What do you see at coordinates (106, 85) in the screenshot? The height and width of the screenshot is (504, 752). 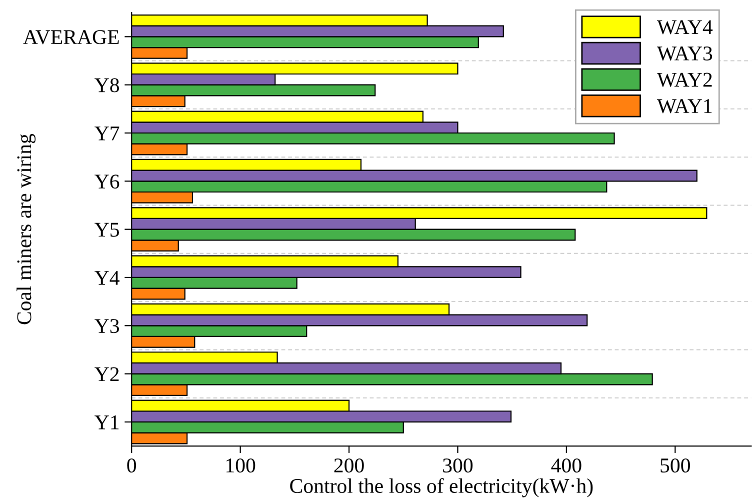 I see `y-tick-label: Y8` at bounding box center [106, 85].